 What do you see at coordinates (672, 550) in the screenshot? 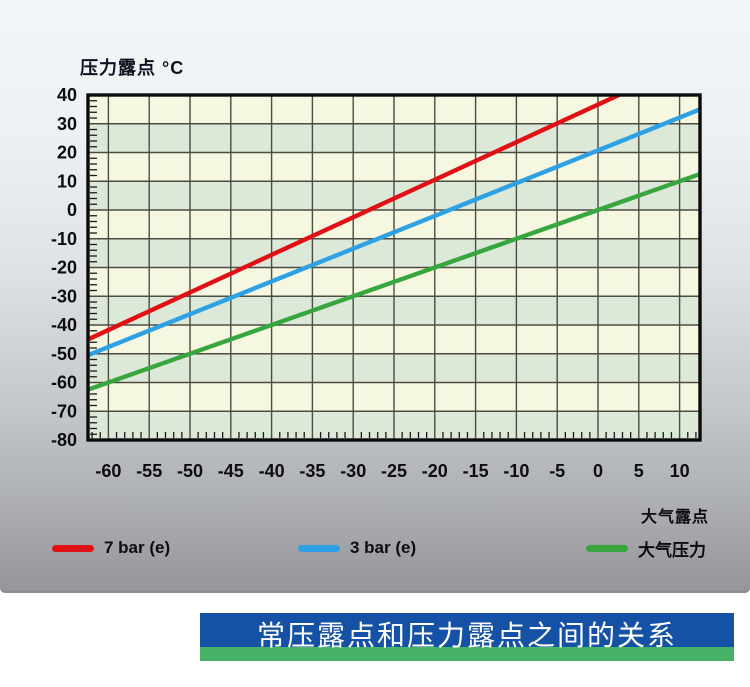
I see `legend-label-atmospheric: 大气压力` at bounding box center [672, 550].